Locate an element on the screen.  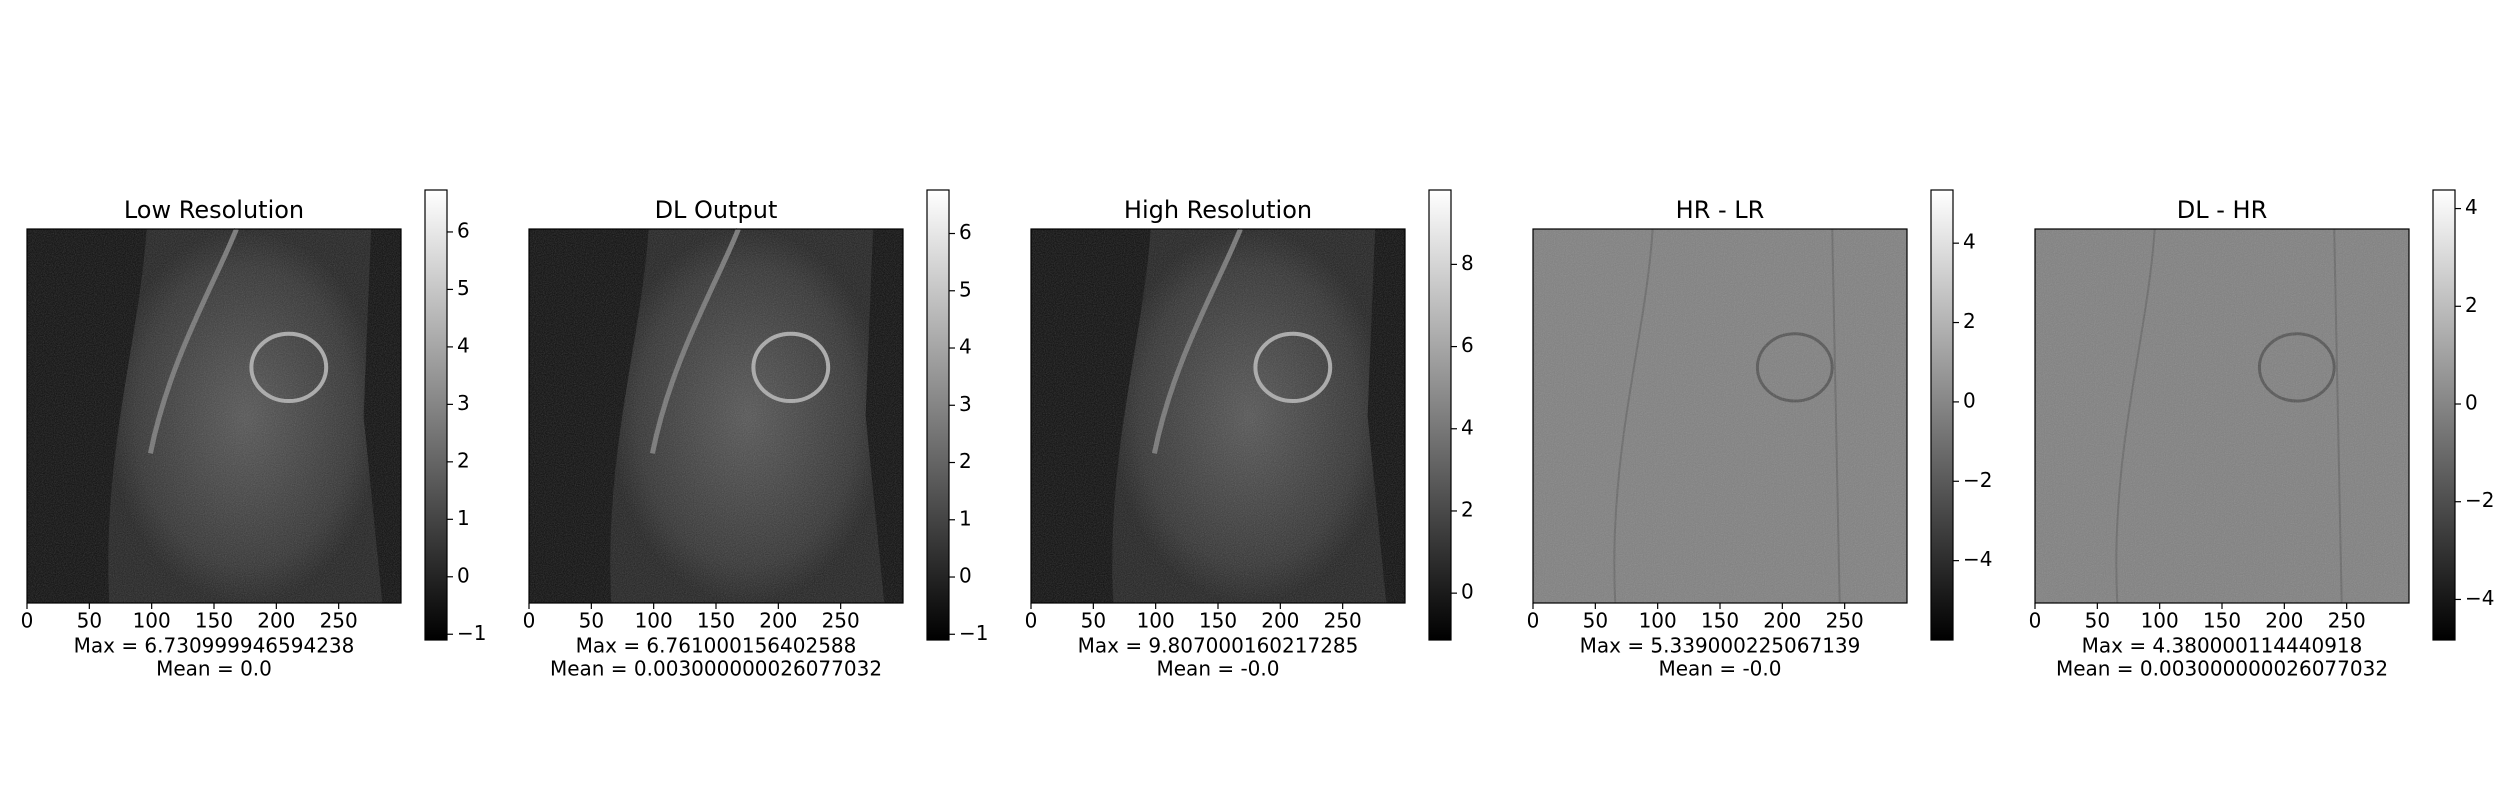
x-label: Max = 4.380000114440918 is located at coordinates (2222, 646).